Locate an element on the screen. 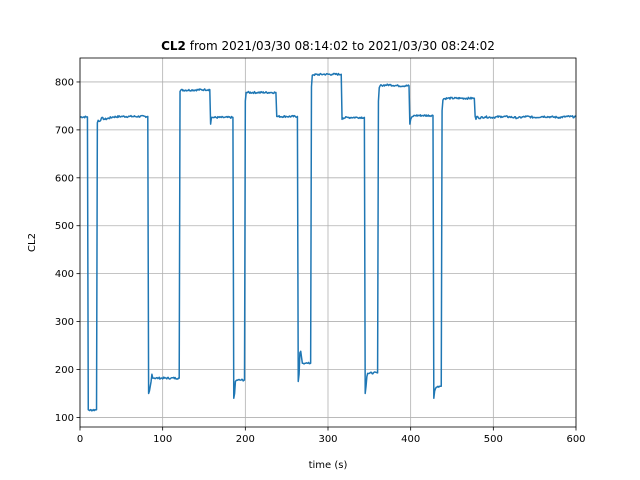  y-tick-label: 700 is located at coordinates (64, 130).